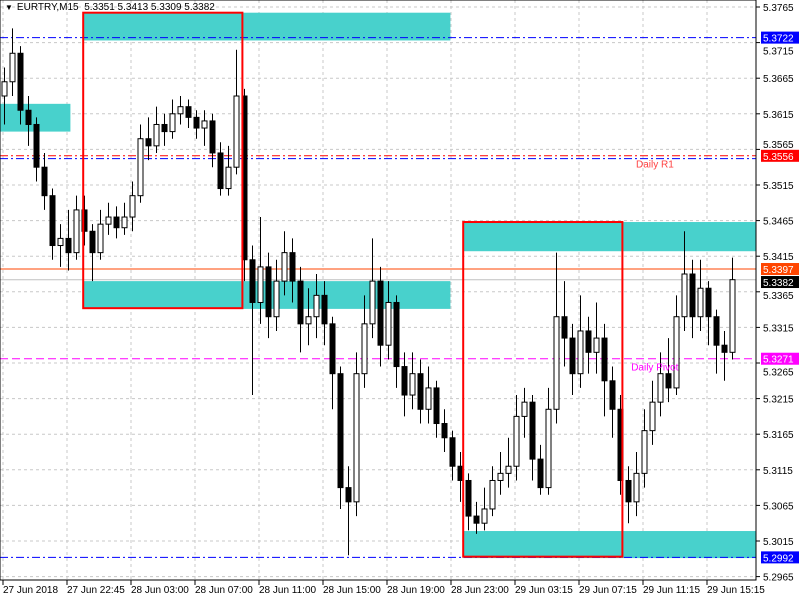 The width and height of the screenshot is (800, 600). I want to click on x-tick-label: 29 Jun 15:15, so click(736, 590).